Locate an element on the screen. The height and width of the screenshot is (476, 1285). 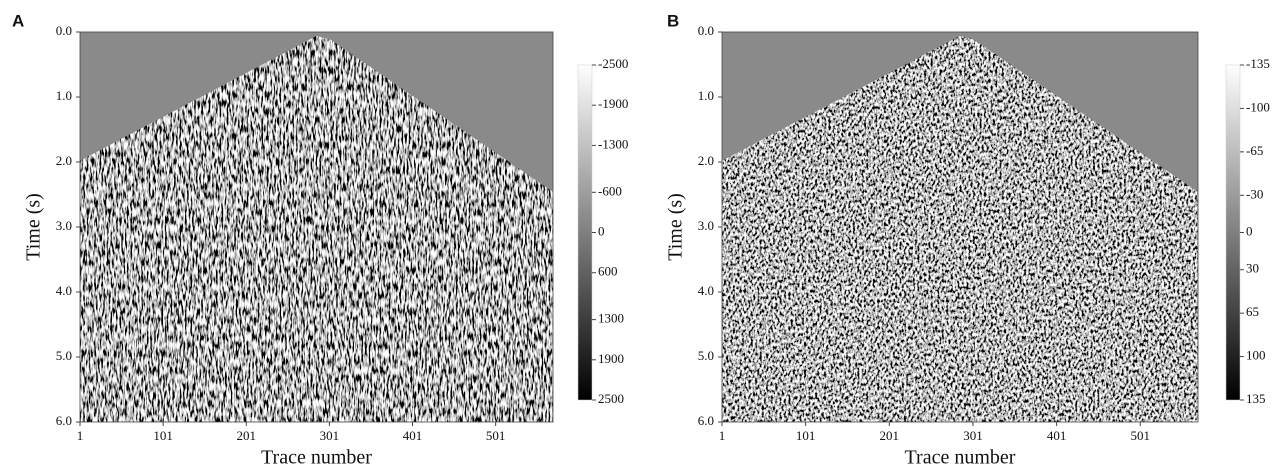
colorbar-tick-label: -100 is located at coordinates (1258, 106).